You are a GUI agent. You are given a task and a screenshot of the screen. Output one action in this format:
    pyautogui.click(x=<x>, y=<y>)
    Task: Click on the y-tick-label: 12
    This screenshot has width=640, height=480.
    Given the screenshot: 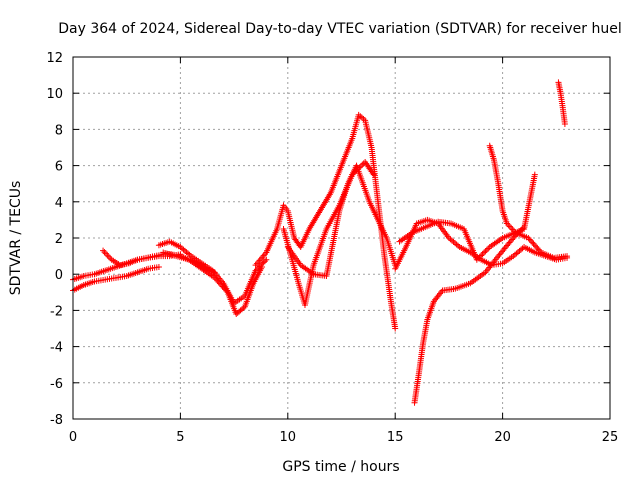 What is the action you would take?
    pyautogui.click(x=54, y=58)
    